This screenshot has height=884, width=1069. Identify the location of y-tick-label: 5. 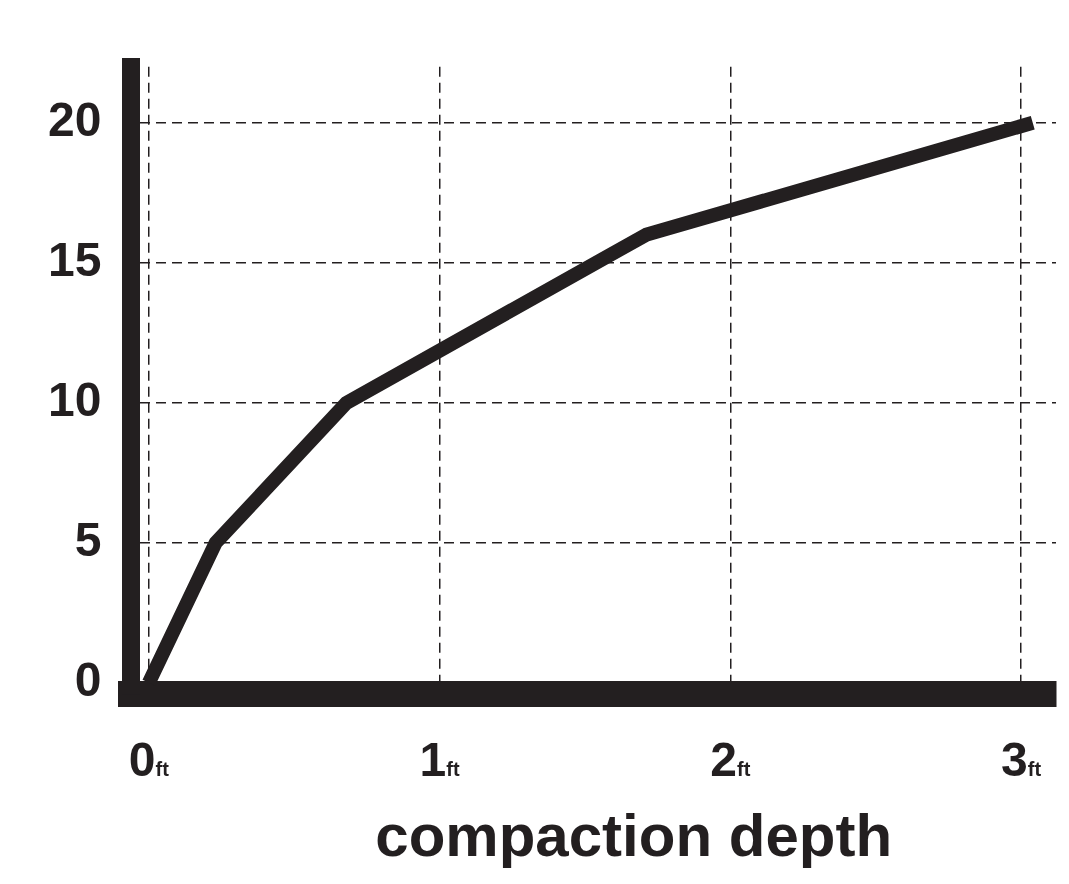
(88, 540).